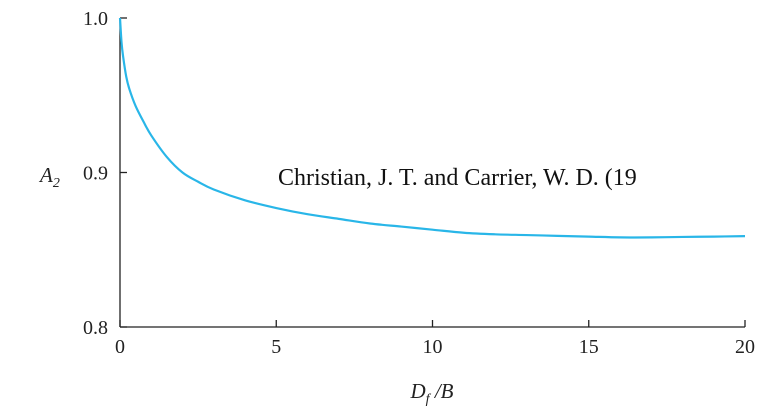 This screenshot has width=759, height=411. I want to click on x-tick-label: 20, so click(745, 347).